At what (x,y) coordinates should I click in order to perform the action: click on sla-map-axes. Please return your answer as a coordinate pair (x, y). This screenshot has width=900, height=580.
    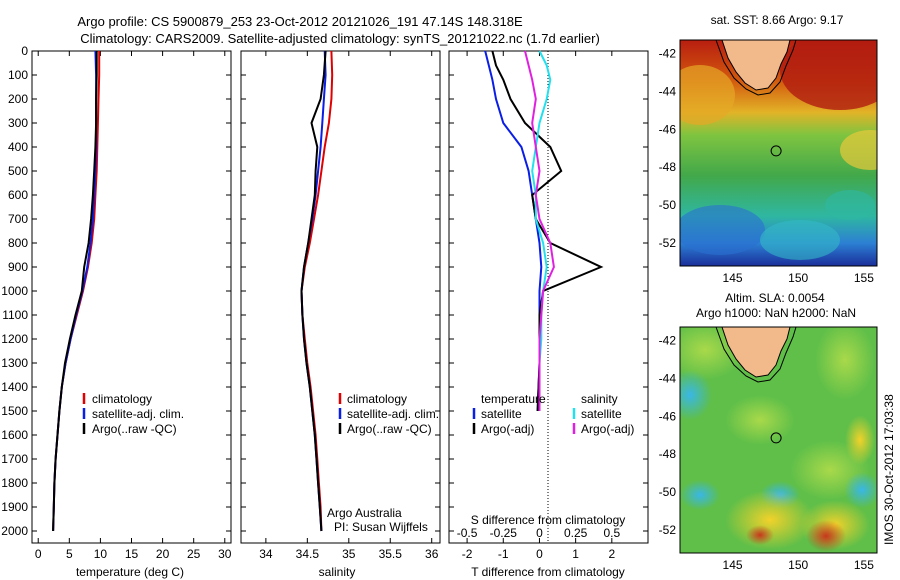
    Looking at the image, I should click on (778, 440).